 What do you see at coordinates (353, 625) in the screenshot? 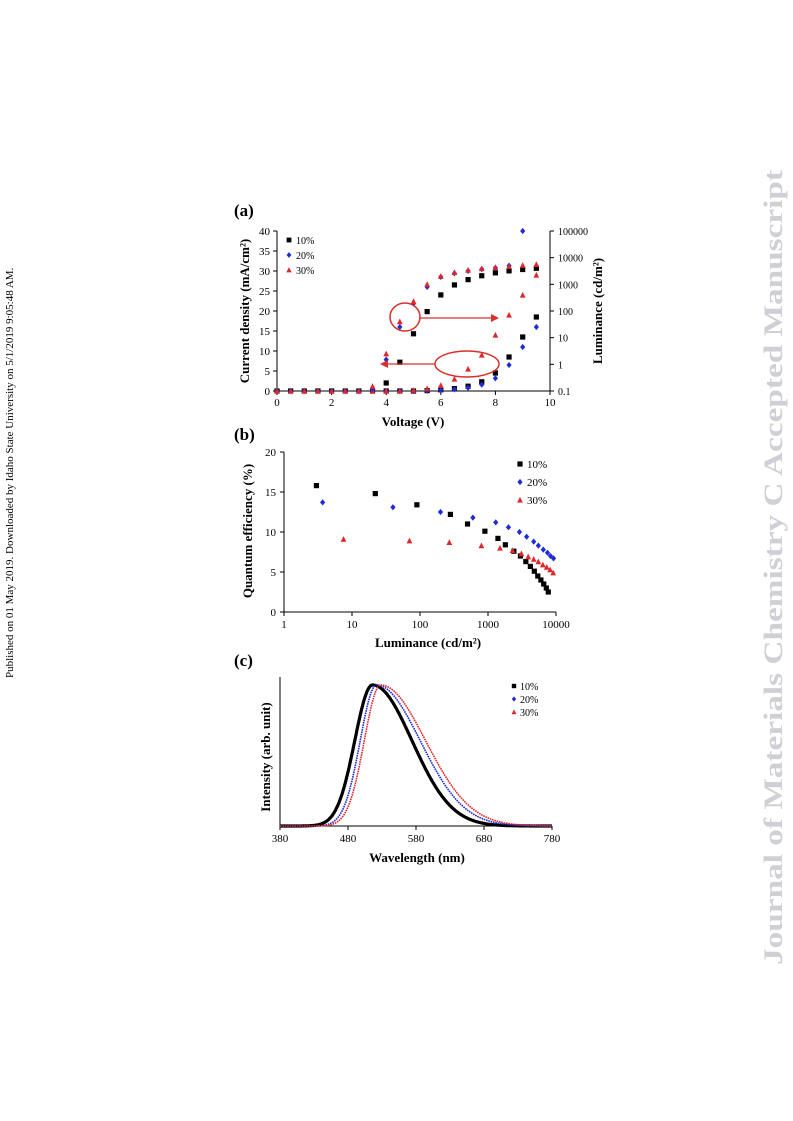
I see `chart-b-xtick-label: 10` at bounding box center [353, 625].